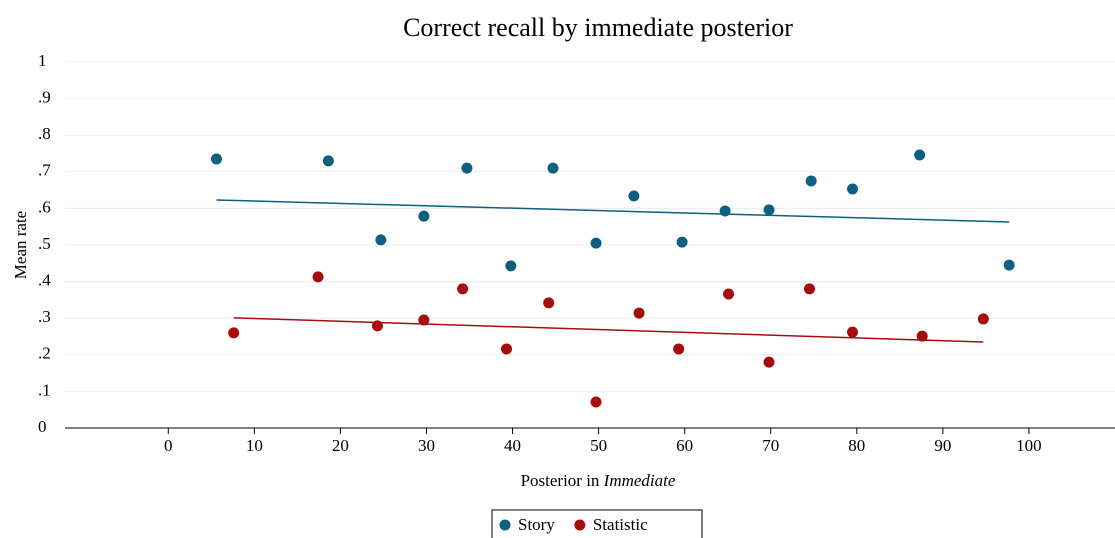 The image size is (1115, 538). What do you see at coordinates (942, 445) in the screenshot?
I see `x-tick-label: 90` at bounding box center [942, 445].